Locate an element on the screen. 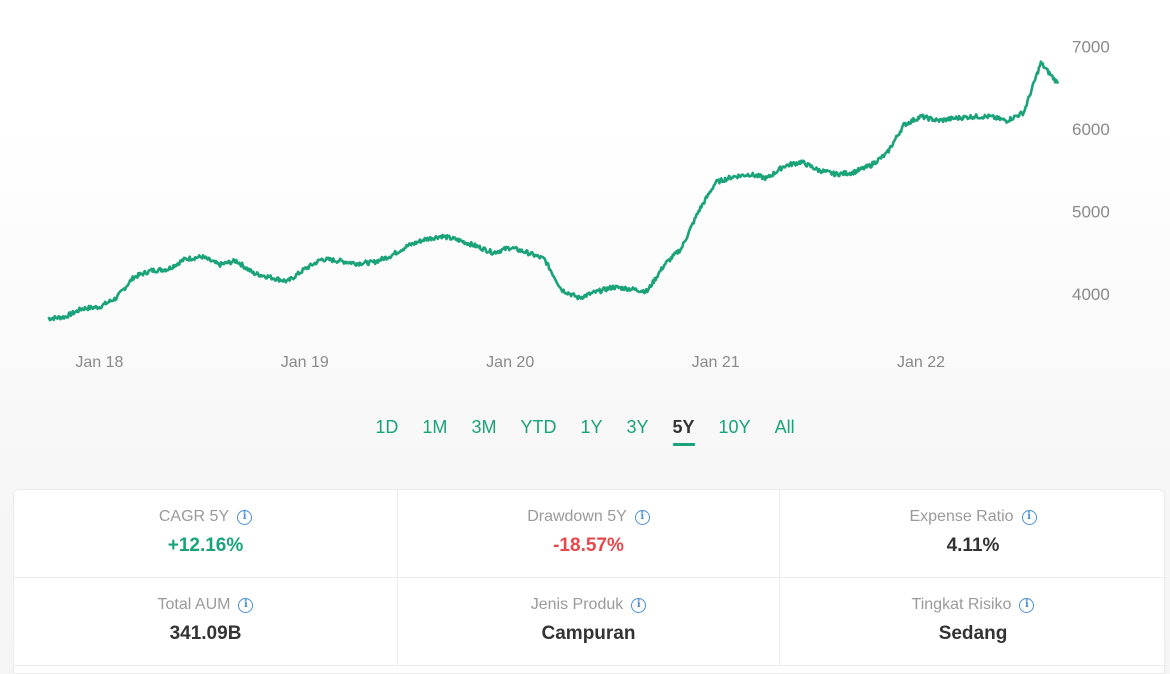 This screenshot has height=674, width=1170. stat-jenis-label: Jenis Produk is located at coordinates (577, 604).